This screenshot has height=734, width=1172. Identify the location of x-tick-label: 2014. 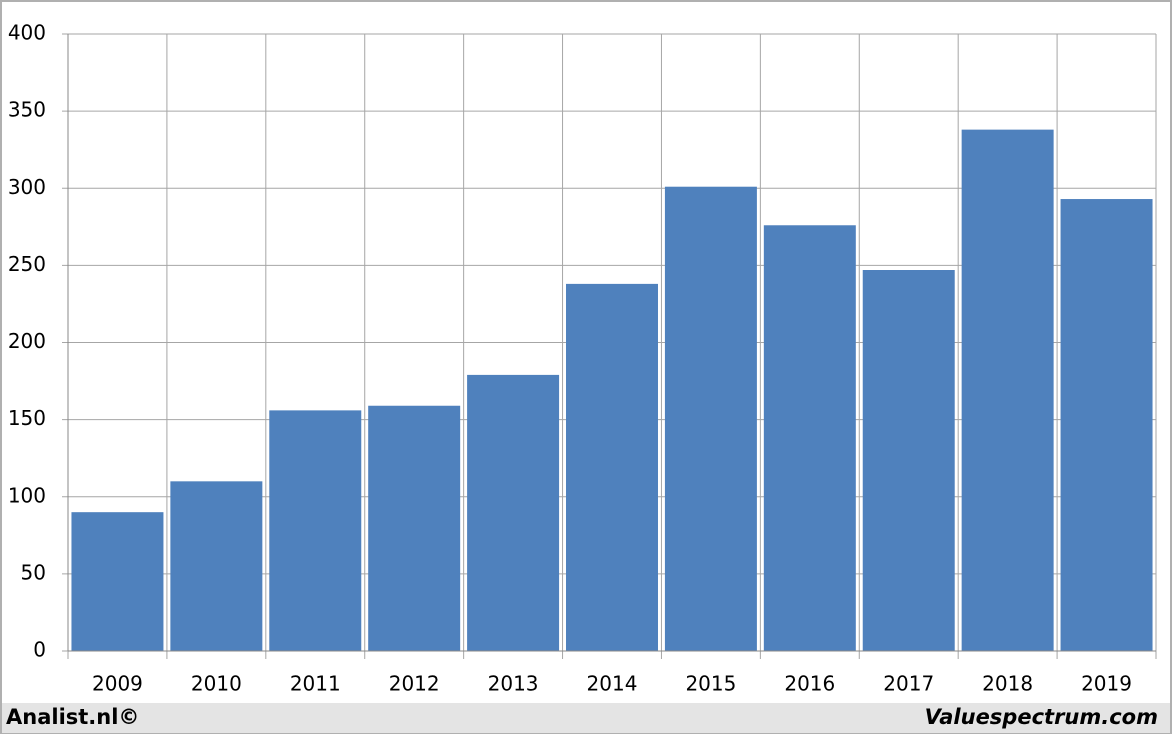
(612, 684).